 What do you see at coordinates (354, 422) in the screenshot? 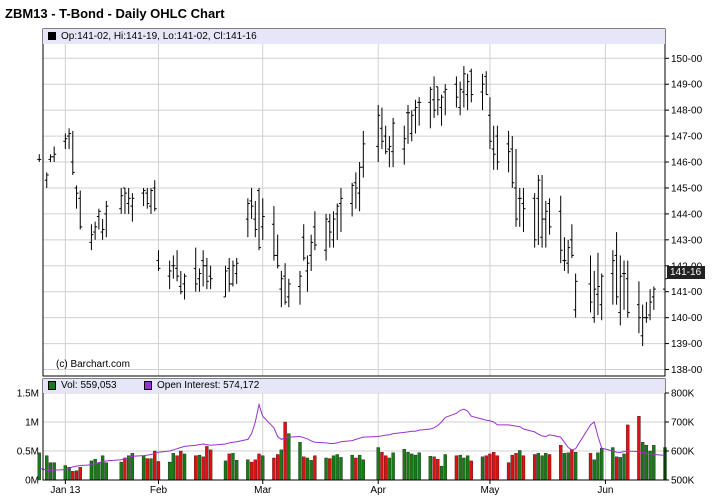
I see `volume-grid` at bounding box center [354, 422].